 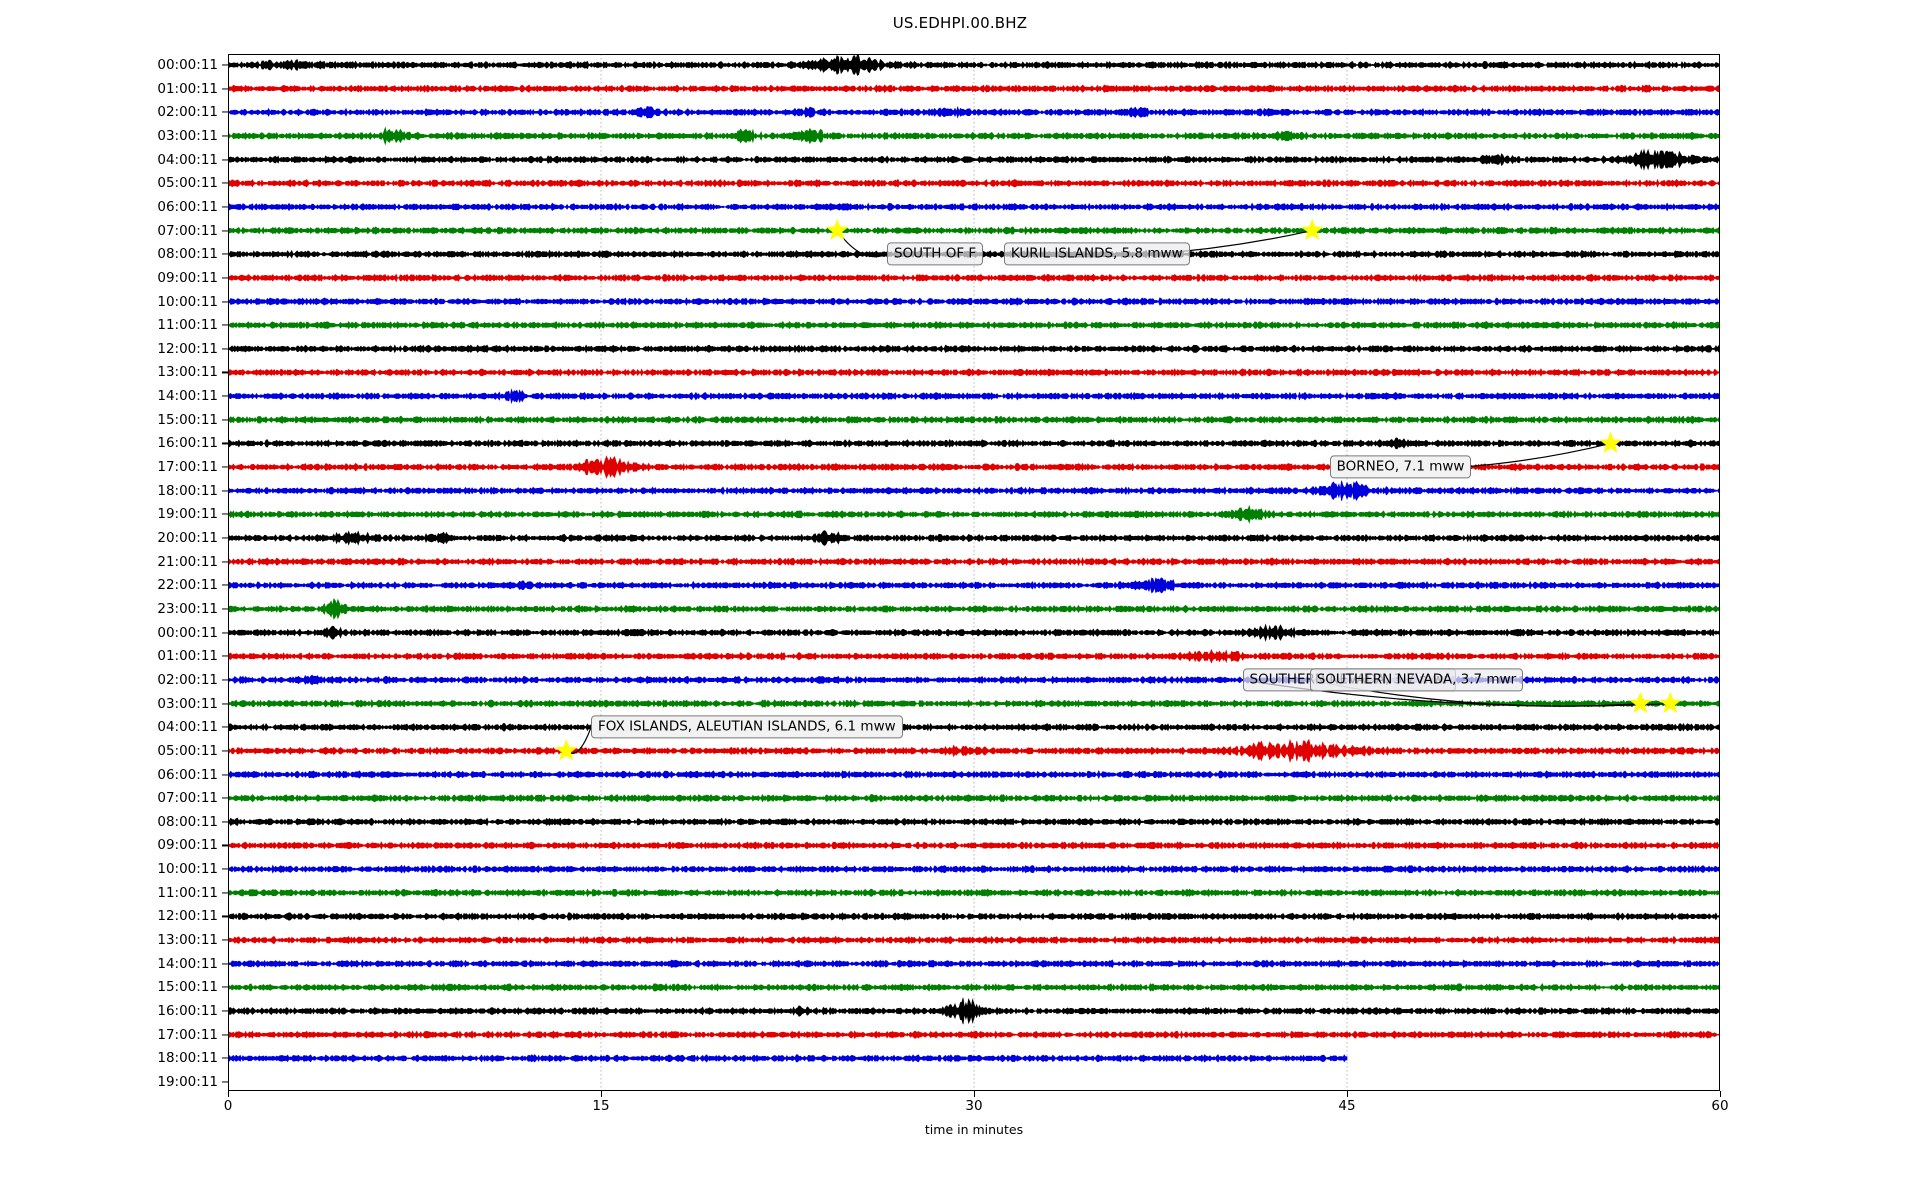 What do you see at coordinates (1096, 254) in the screenshot?
I see `event-label: KURIL ISLANDS, 5.8 mww` at bounding box center [1096, 254].